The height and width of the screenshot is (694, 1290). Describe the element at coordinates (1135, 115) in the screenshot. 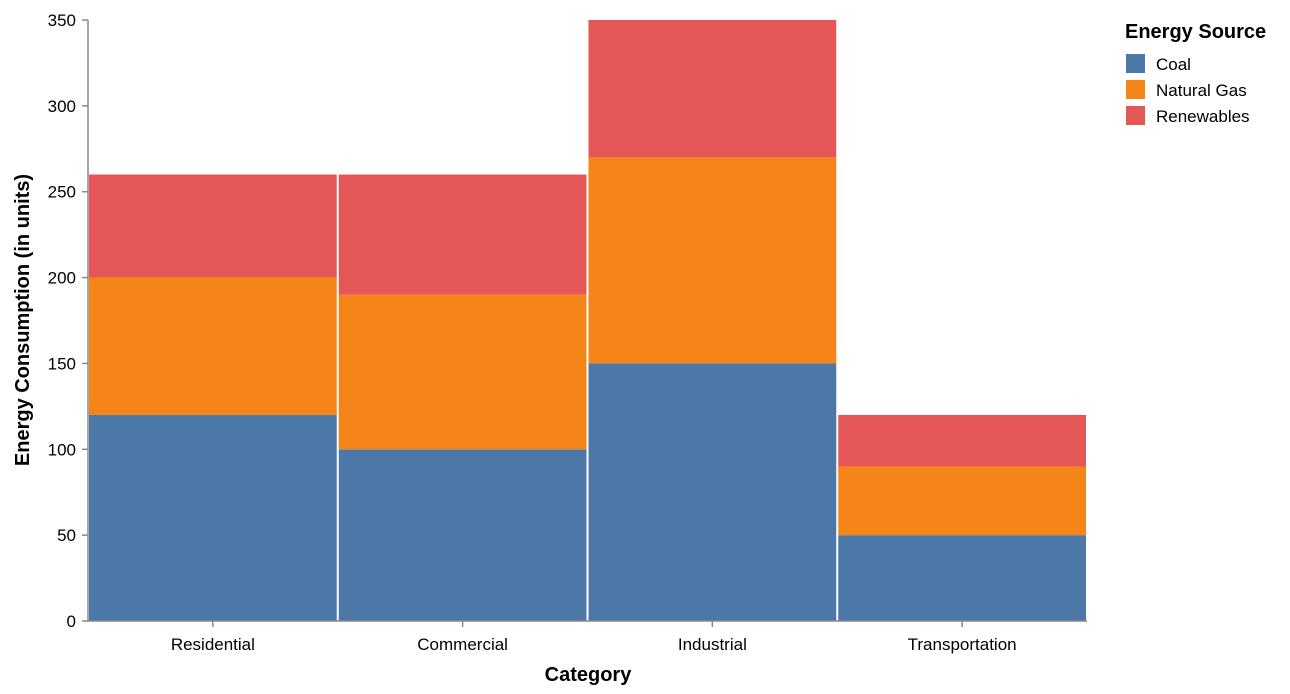

I see `legend-swatch-renewables` at that location.